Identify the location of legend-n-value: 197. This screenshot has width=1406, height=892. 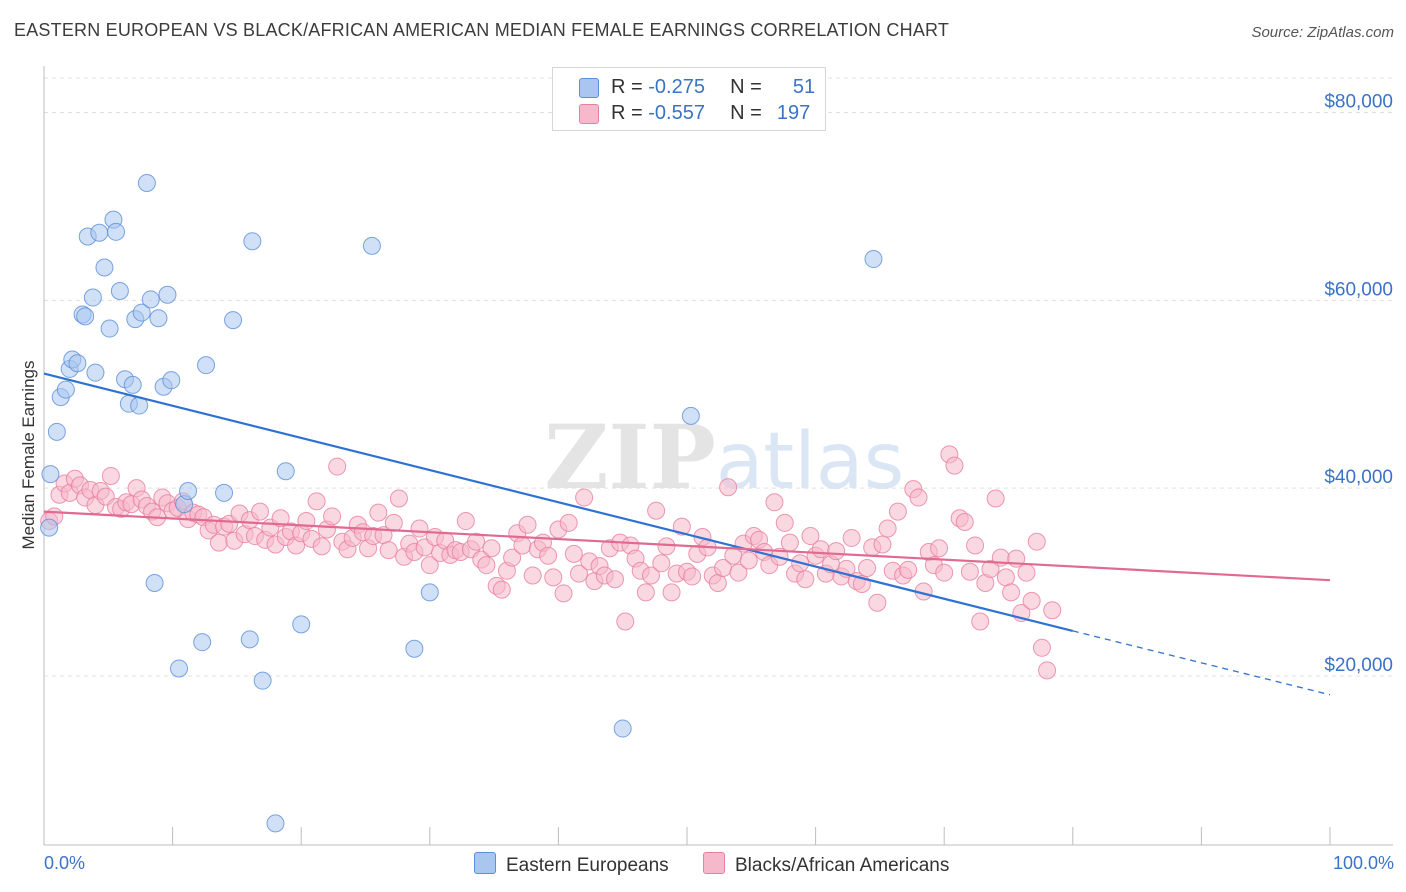
(793, 113).